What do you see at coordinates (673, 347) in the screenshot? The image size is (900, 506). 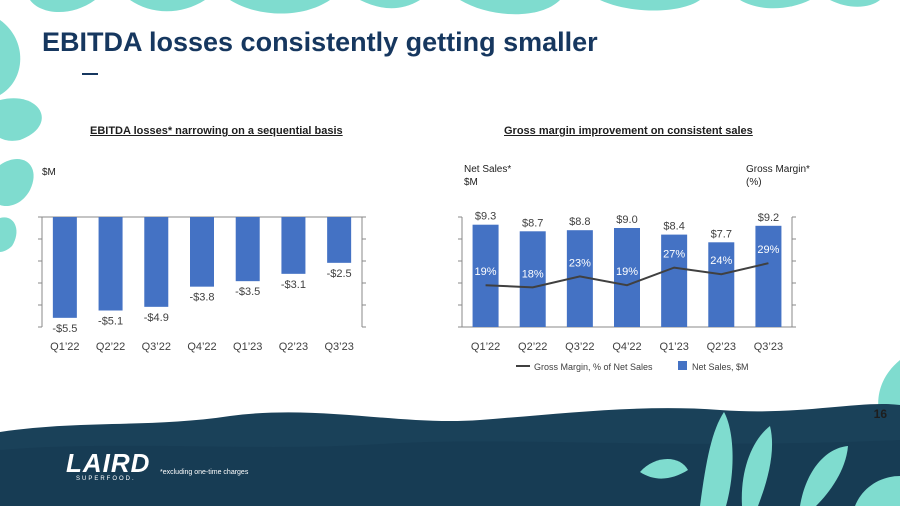 I see `chart2-category-label: Q1’23` at bounding box center [673, 347].